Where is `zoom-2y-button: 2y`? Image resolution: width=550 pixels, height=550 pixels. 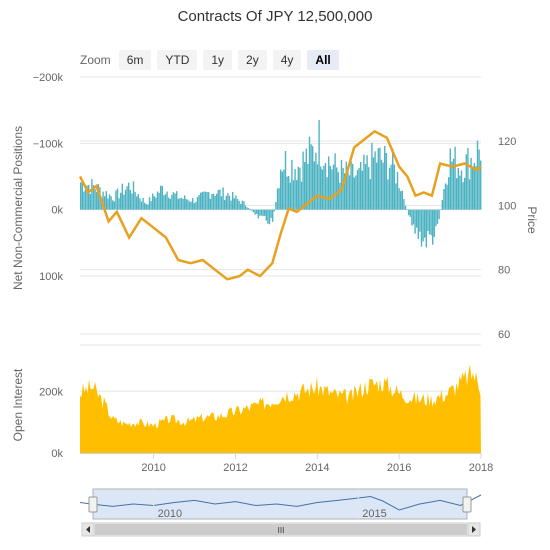
zoom-2y-button: 2y is located at coordinates (252, 60).